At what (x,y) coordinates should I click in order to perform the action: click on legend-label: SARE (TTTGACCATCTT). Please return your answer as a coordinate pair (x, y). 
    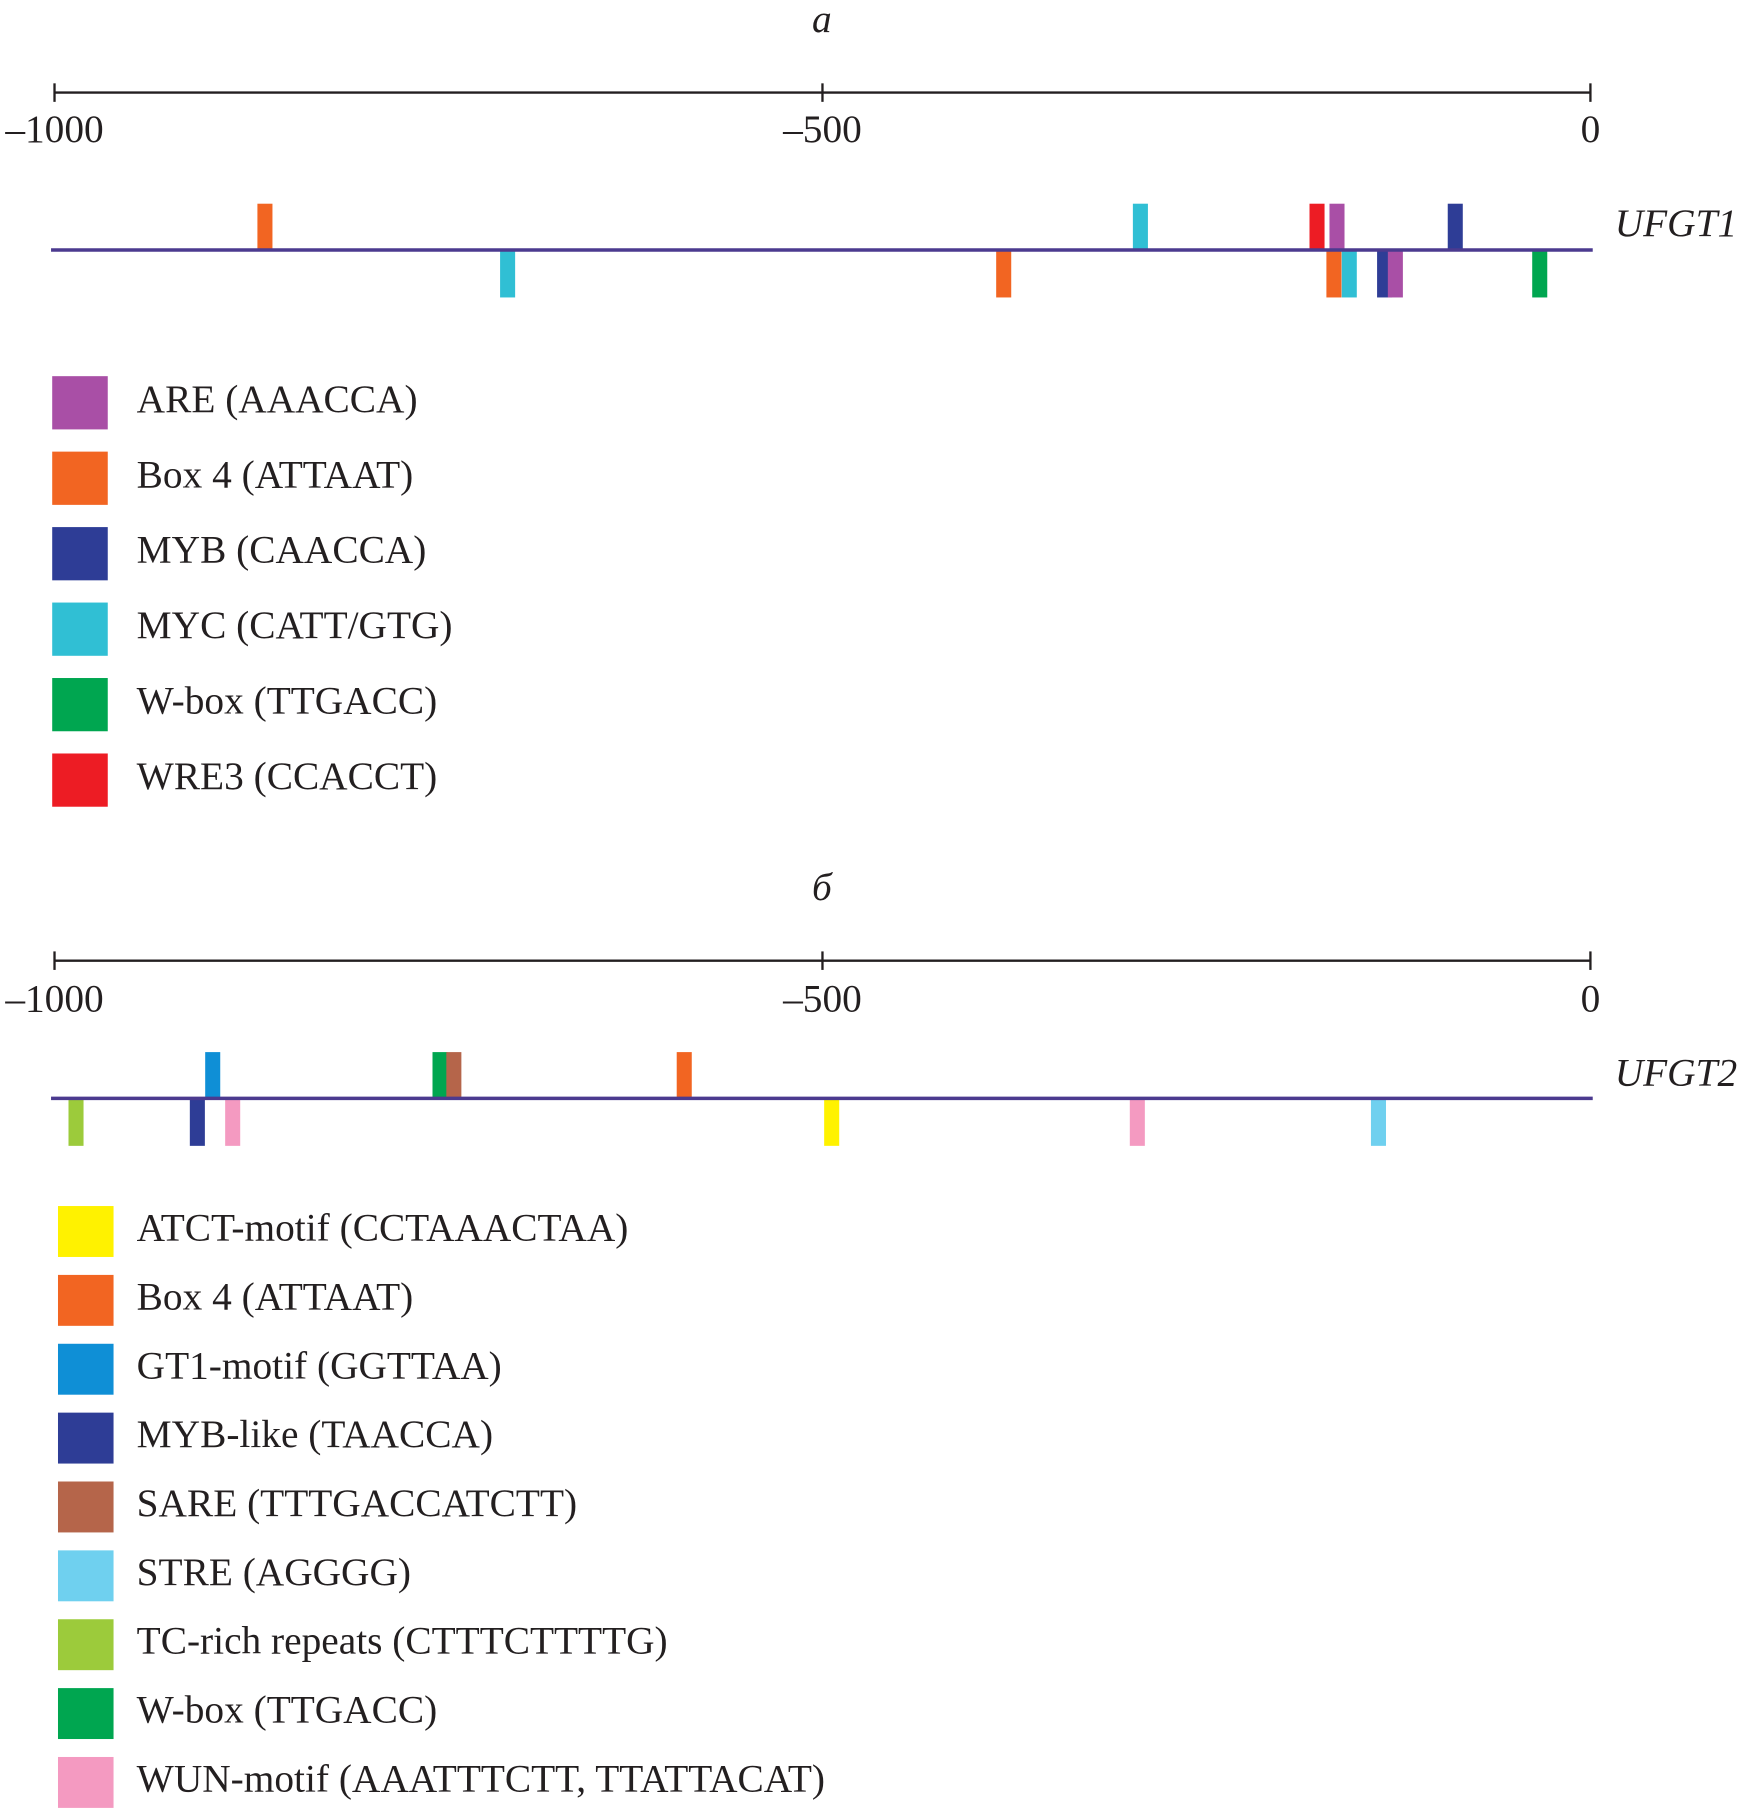
    Looking at the image, I should click on (357, 1503).